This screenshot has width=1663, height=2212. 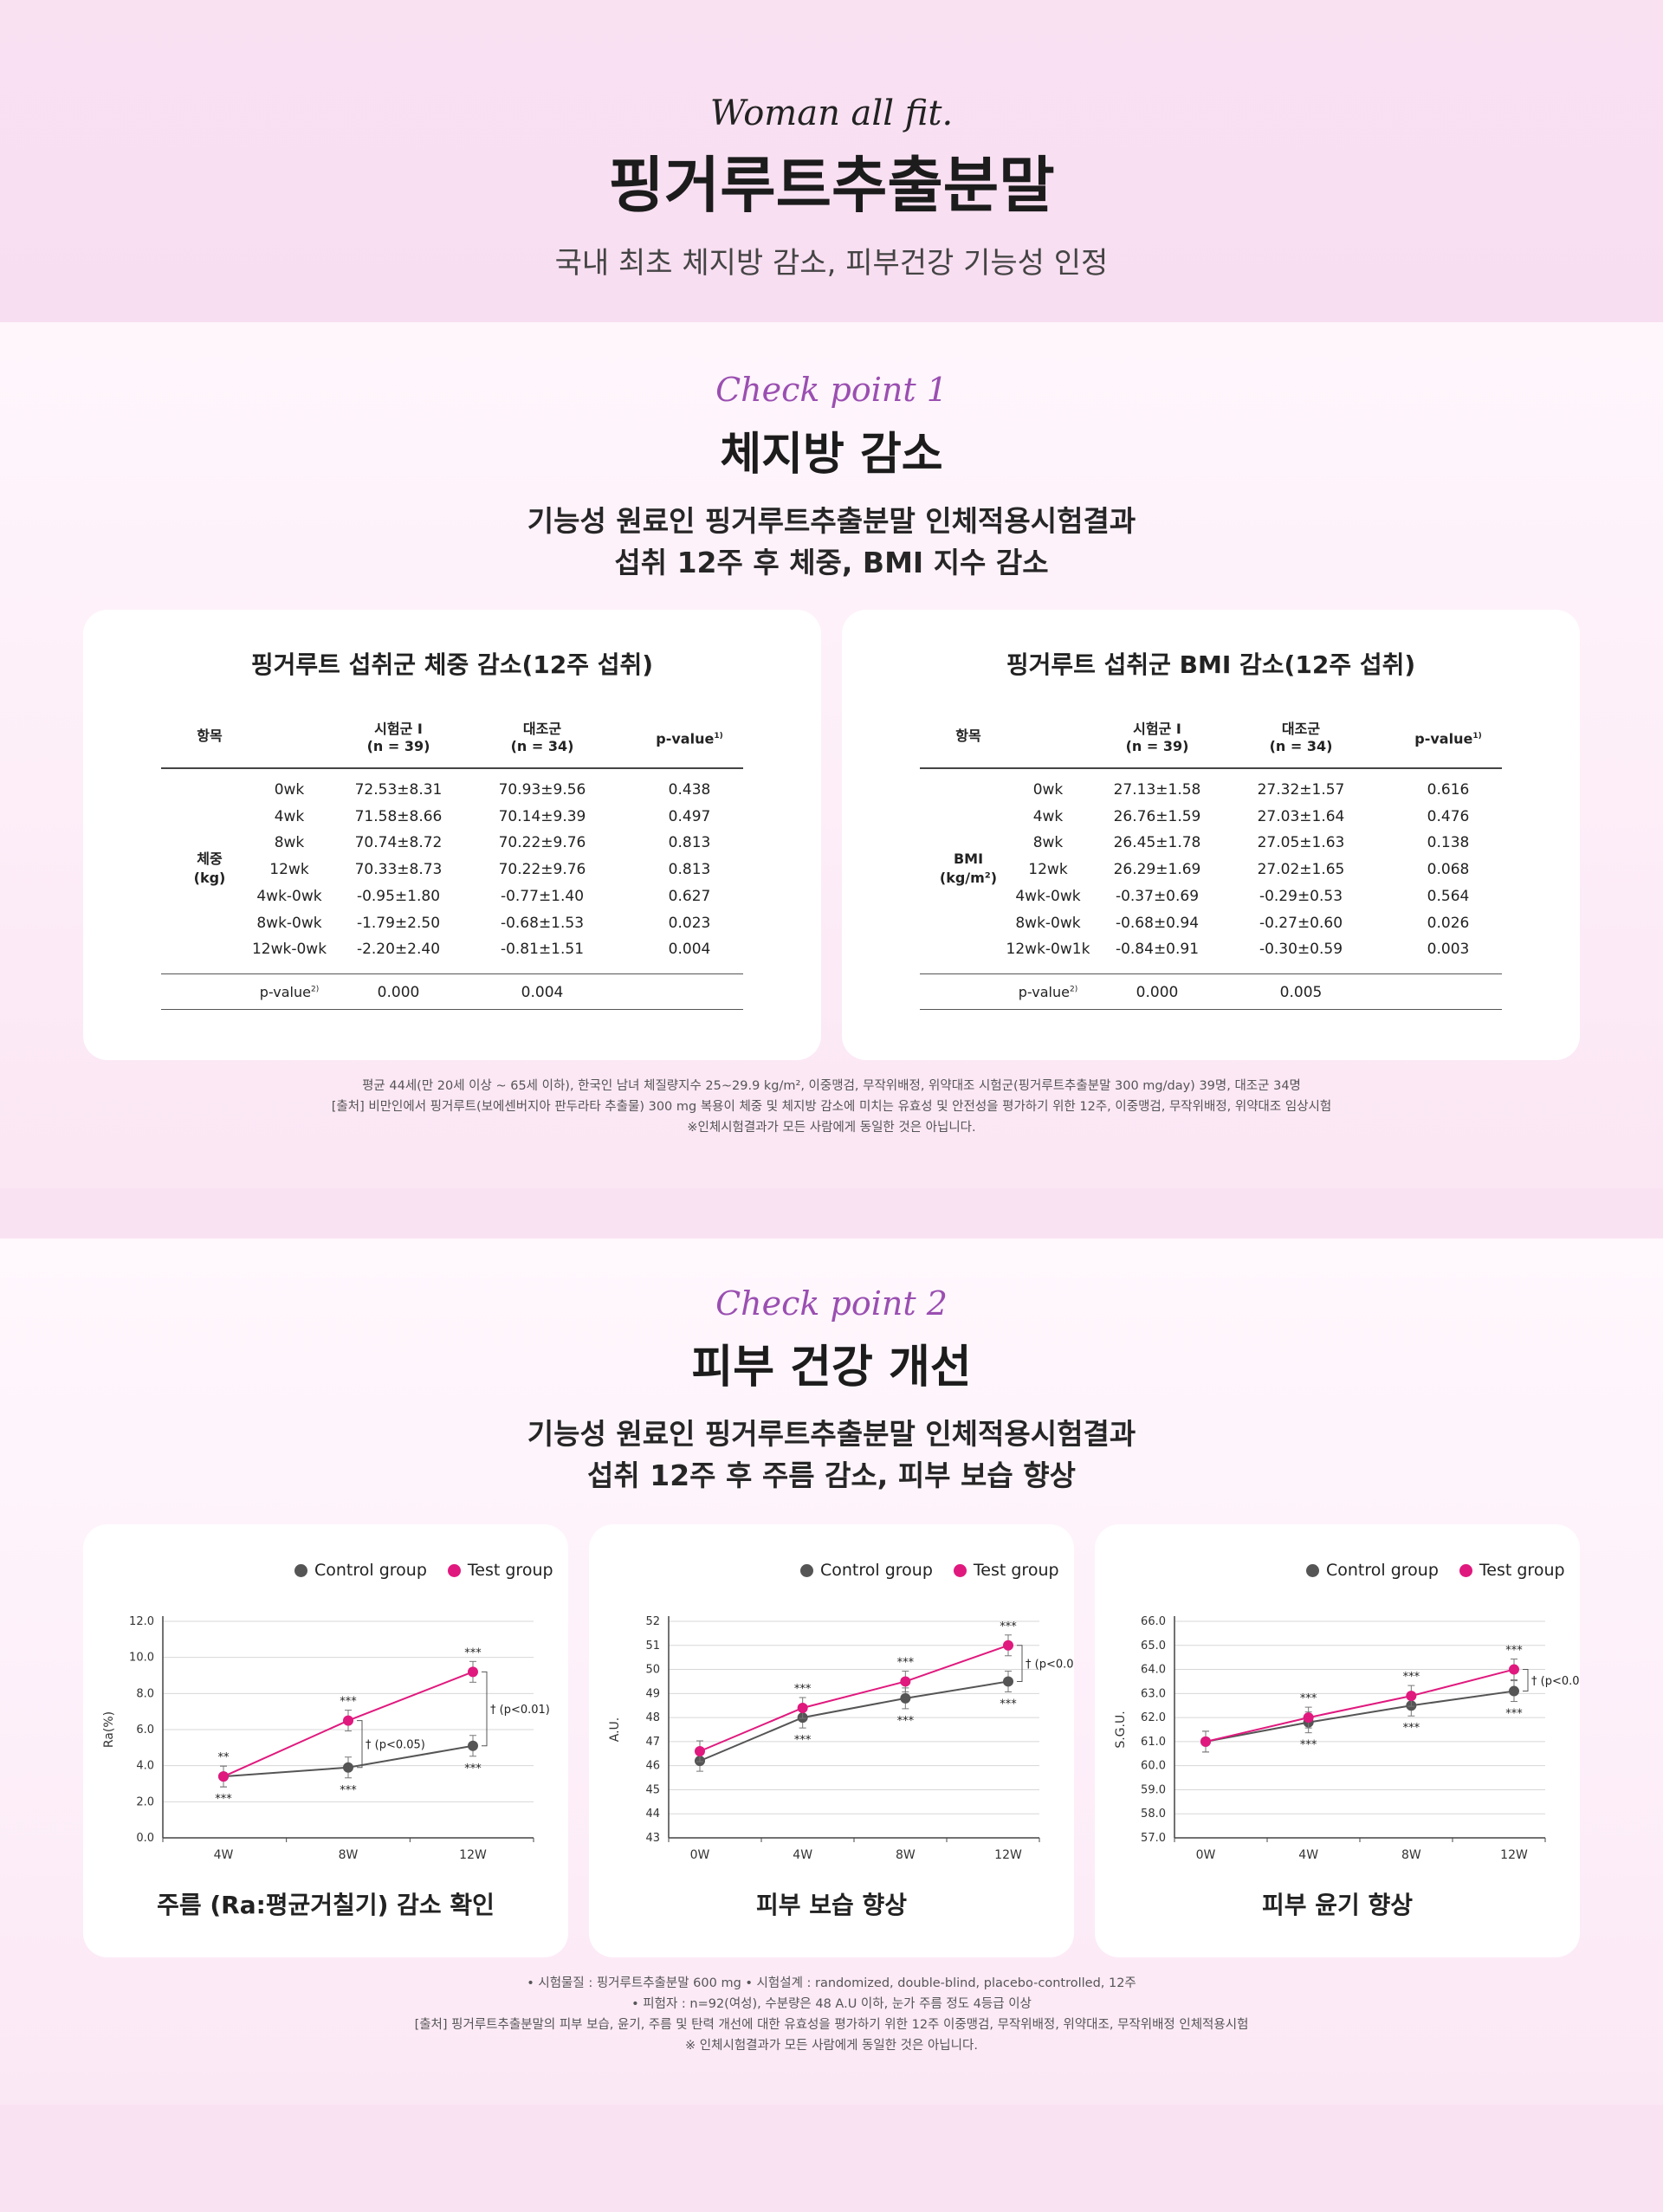 I want to click on row-period: 4wk-0wk, so click(x=1048, y=896).